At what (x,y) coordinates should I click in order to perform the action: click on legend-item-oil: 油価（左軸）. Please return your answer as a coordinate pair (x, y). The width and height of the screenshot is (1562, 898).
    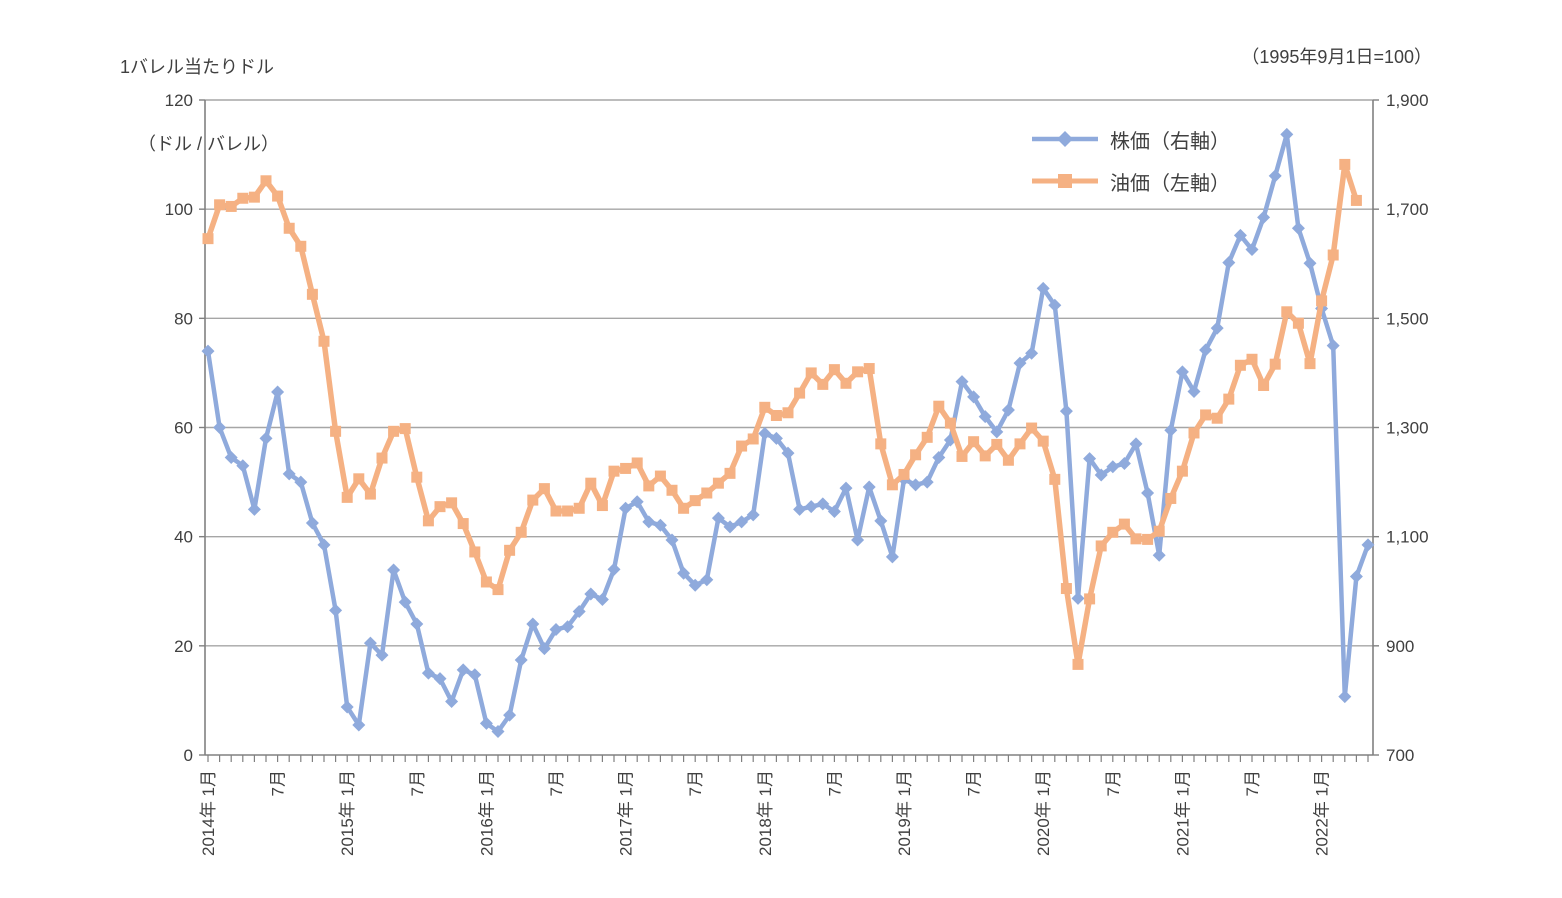
    Looking at the image, I should click on (1130, 181).